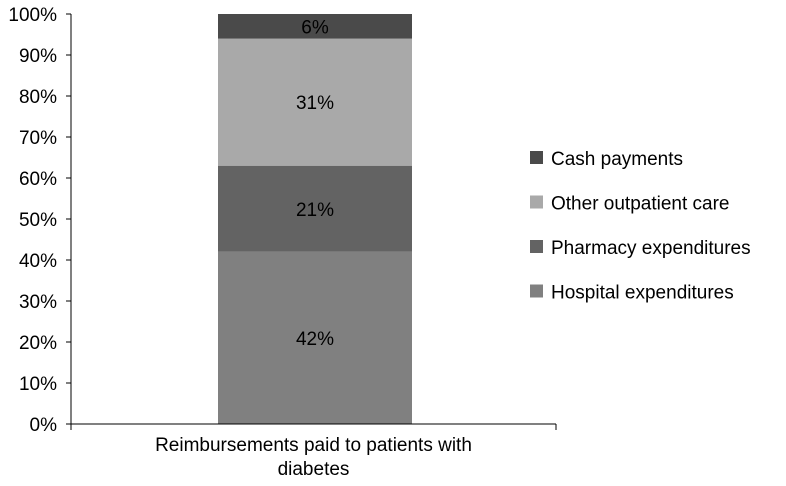 Image resolution: width=786 pixels, height=486 pixels. What do you see at coordinates (32, 15) in the screenshot?
I see `y-tick-label: 100%` at bounding box center [32, 15].